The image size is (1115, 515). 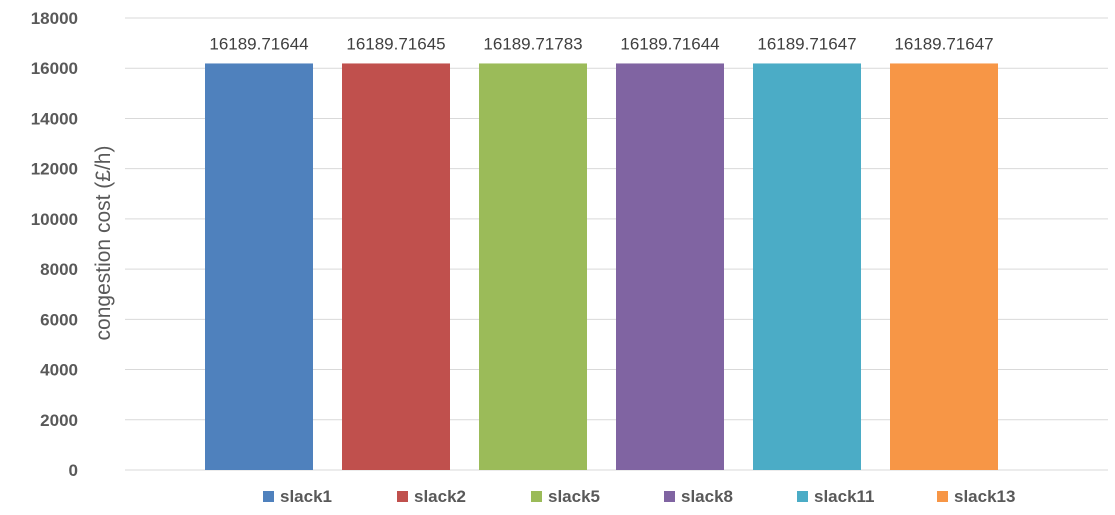 I want to click on legend-swatch-slack11, so click(x=802, y=496).